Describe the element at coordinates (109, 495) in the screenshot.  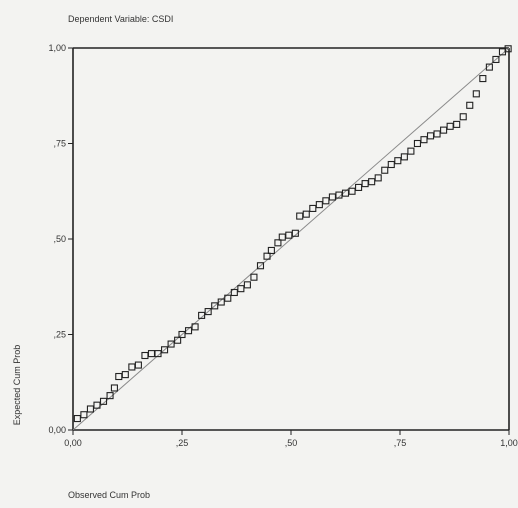
I see `x-axis-title: Observed Cum Prob` at that location.